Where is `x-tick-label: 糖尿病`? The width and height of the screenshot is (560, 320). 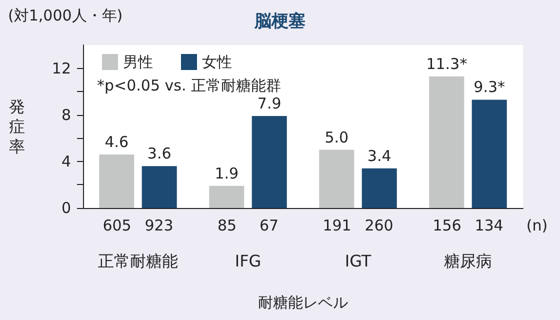
x-tick-label: 糖尿病 is located at coordinates (468, 261).